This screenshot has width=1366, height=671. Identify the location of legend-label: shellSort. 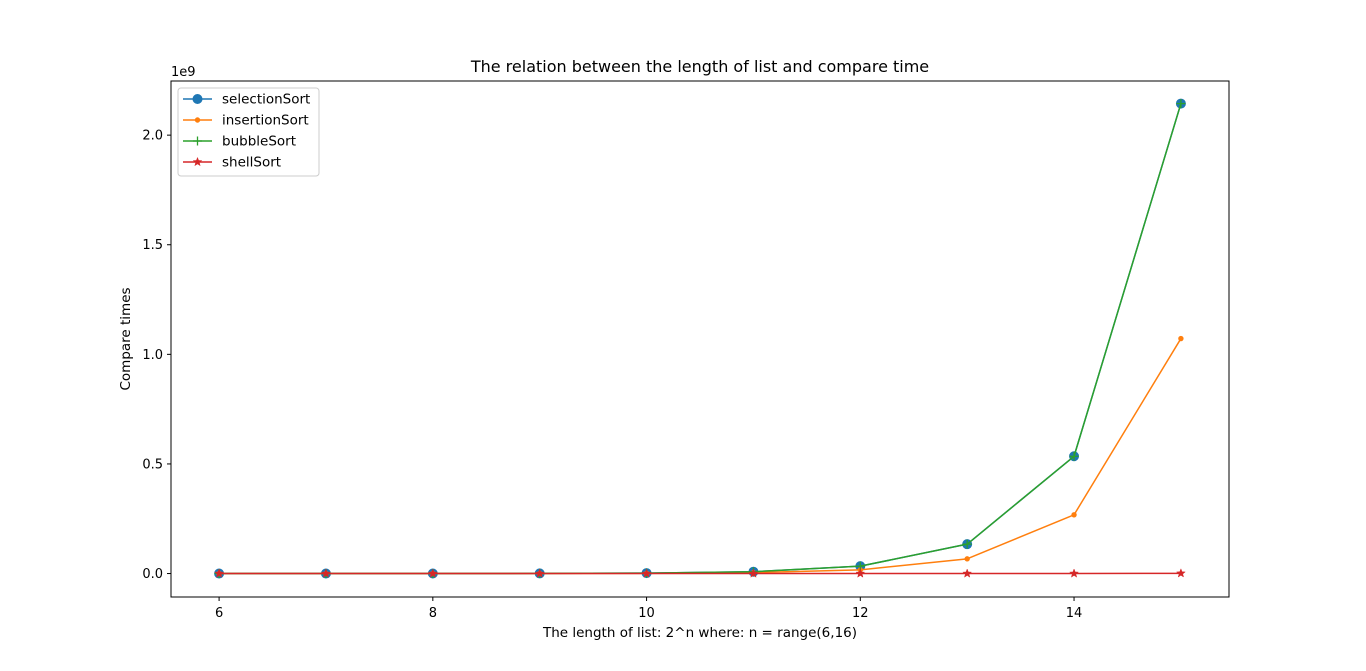
(251, 163).